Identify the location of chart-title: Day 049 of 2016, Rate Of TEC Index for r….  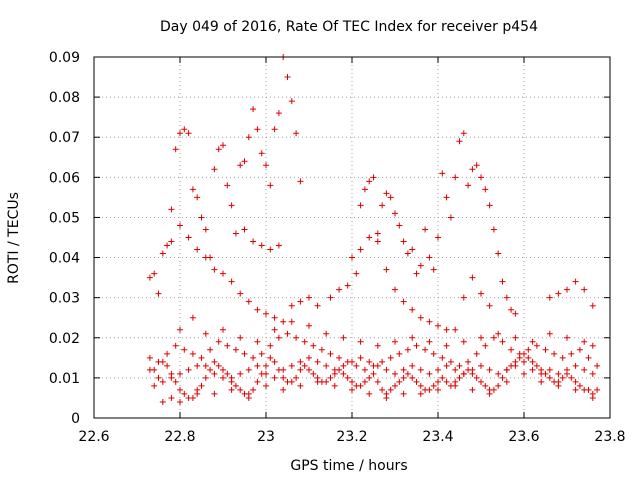
(349, 27).